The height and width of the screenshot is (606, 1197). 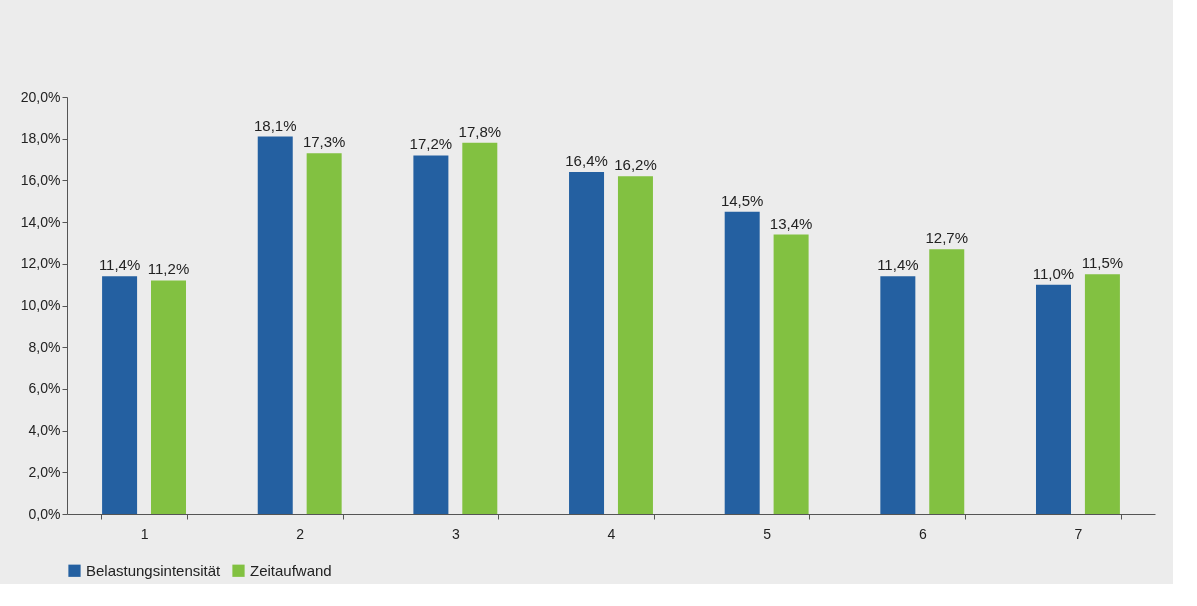 What do you see at coordinates (324, 142) in the screenshot?
I see `data-label: 17,3%` at bounding box center [324, 142].